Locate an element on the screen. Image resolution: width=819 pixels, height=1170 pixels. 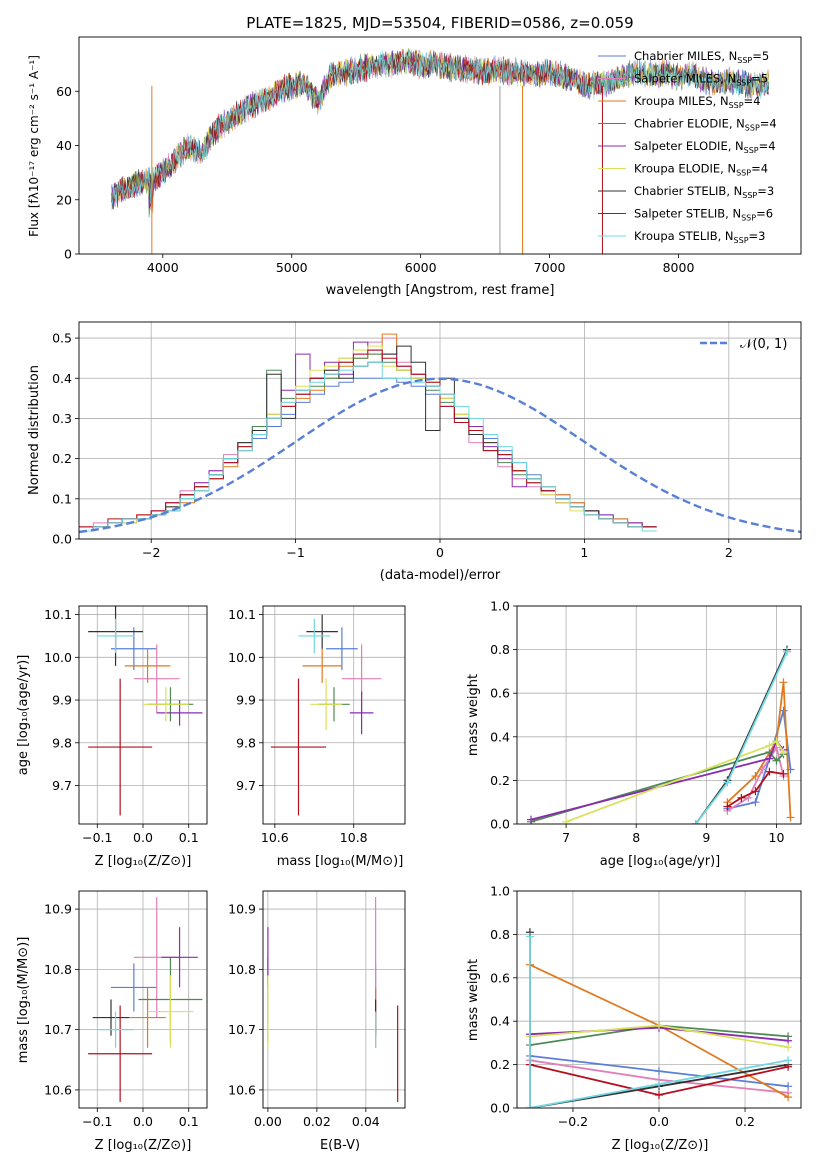
z-age-xlabel: Z [log₁₀(Z/Z⊙)] is located at coordinates (143, 861).